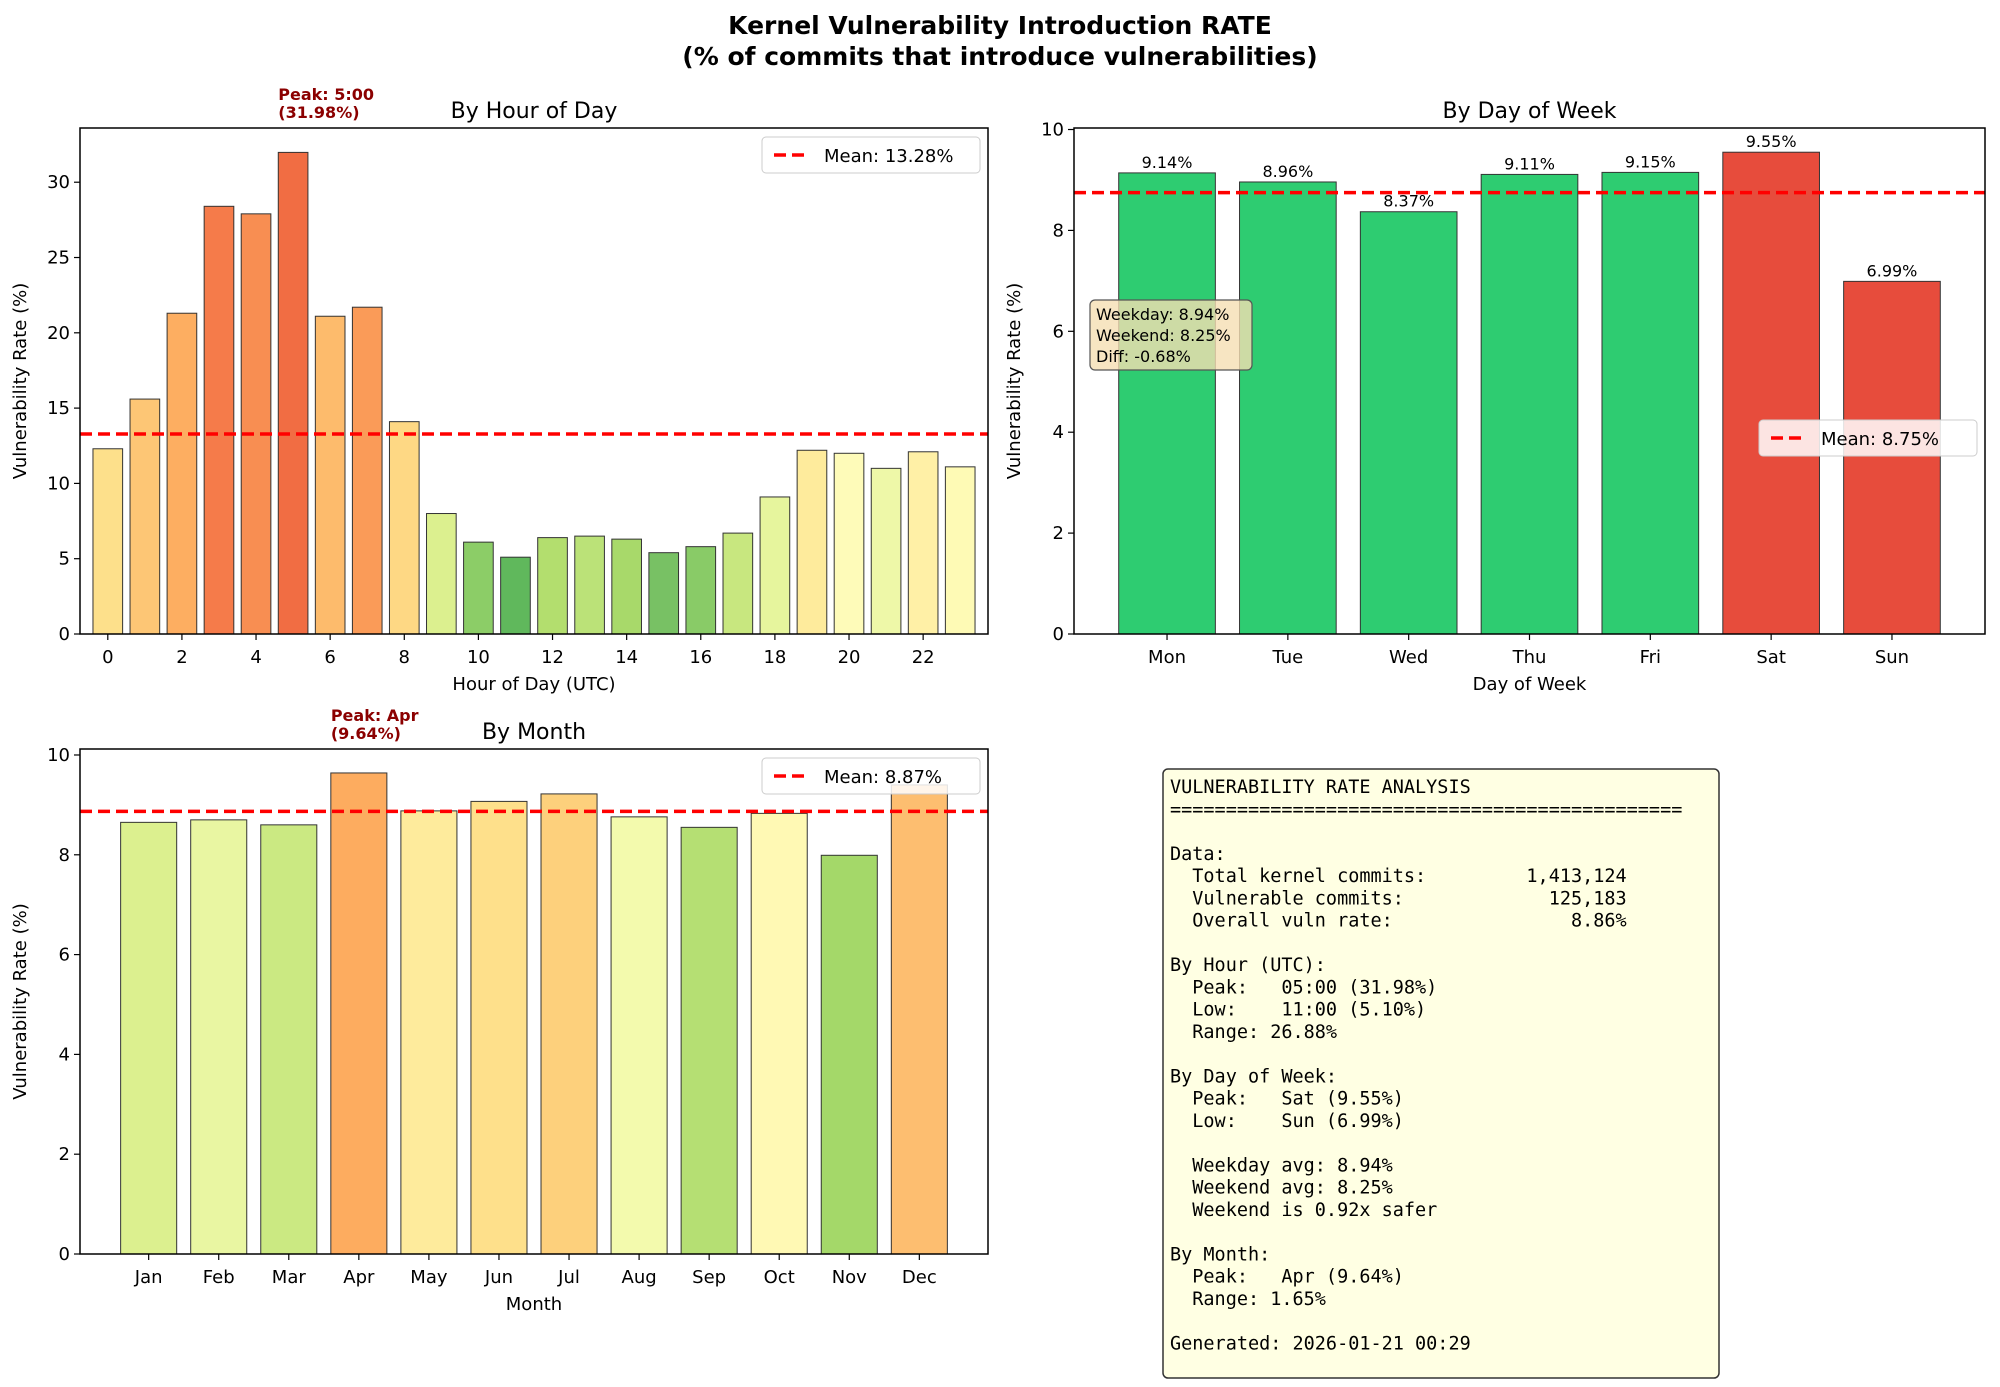  I want to click on bar-Fri, so click(1650, 403).